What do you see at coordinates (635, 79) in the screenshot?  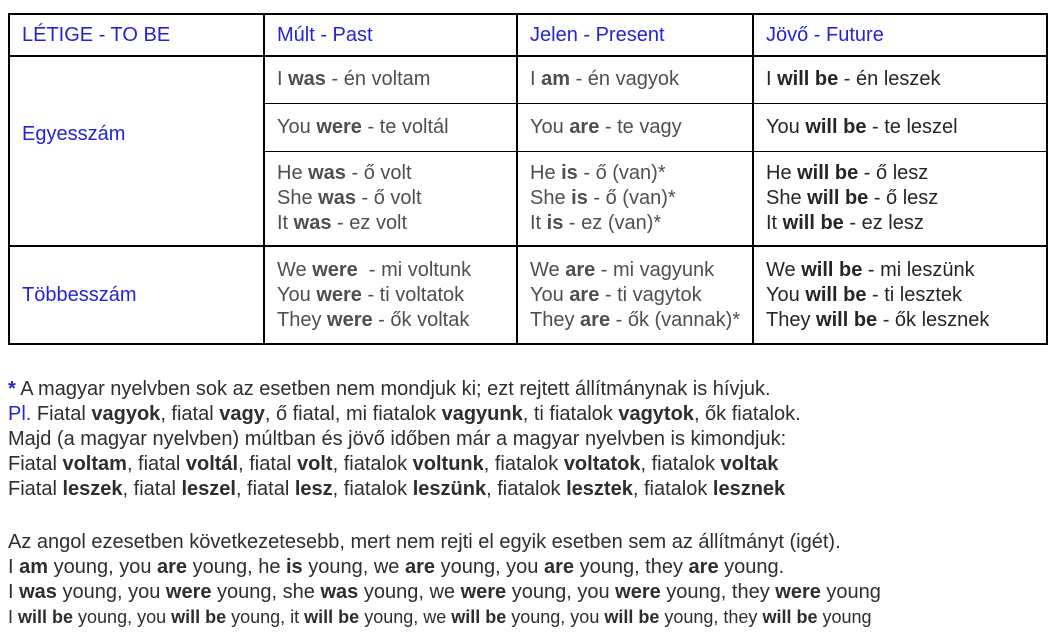 I see `cell-singular-1-present: I am - én vagyok` at bounding box center [635, 79].